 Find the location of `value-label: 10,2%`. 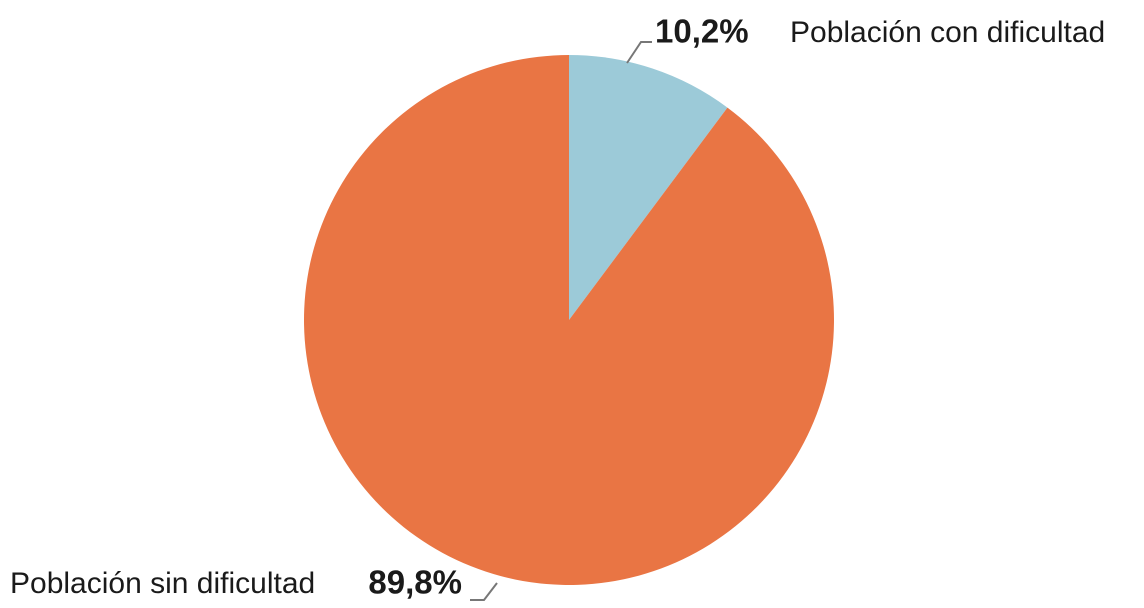

value-label: 10,2% is located at coordinates (702, 31).